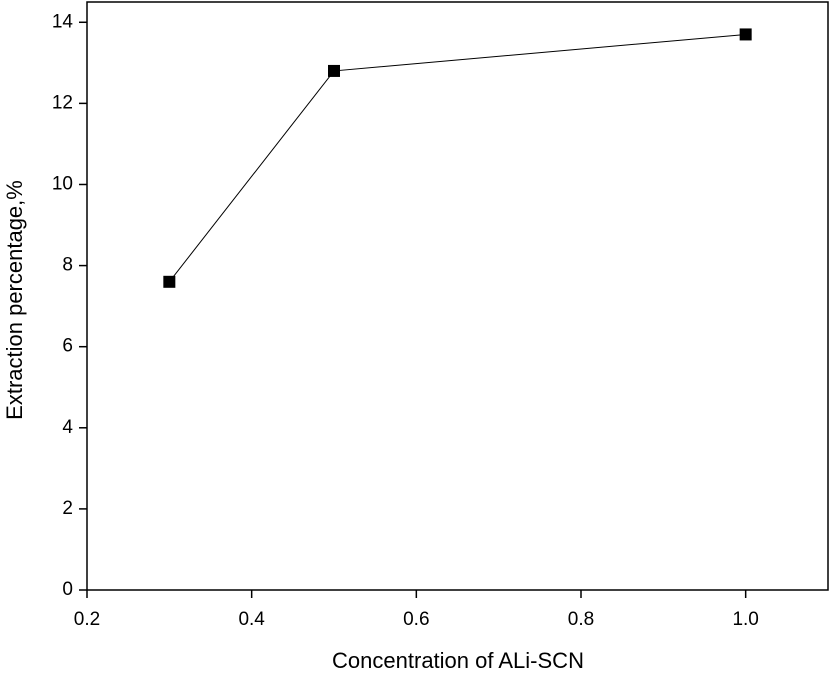  What do you see at coordinates (14, 300) in the screenshot?
I see `y-axis-label: Extraction percentage,%` at bounding box center [14, 300].